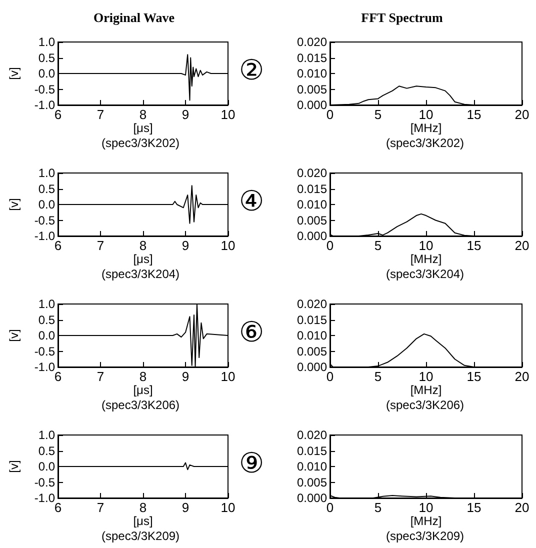 This screenshot has width=536, height=548. I want to click on text: ④, so click(251, 201).